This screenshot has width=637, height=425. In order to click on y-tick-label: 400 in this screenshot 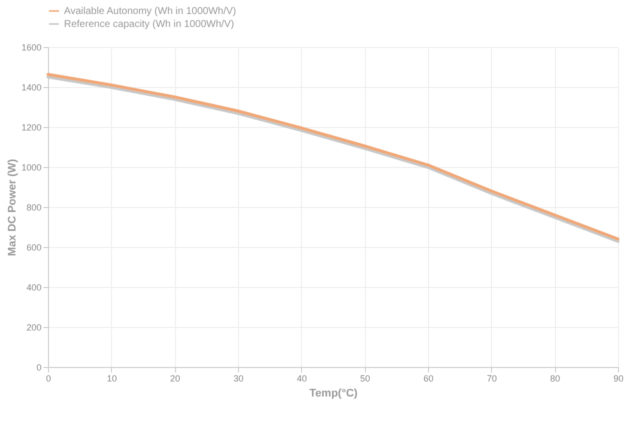, I will do `click(34, 287)`.